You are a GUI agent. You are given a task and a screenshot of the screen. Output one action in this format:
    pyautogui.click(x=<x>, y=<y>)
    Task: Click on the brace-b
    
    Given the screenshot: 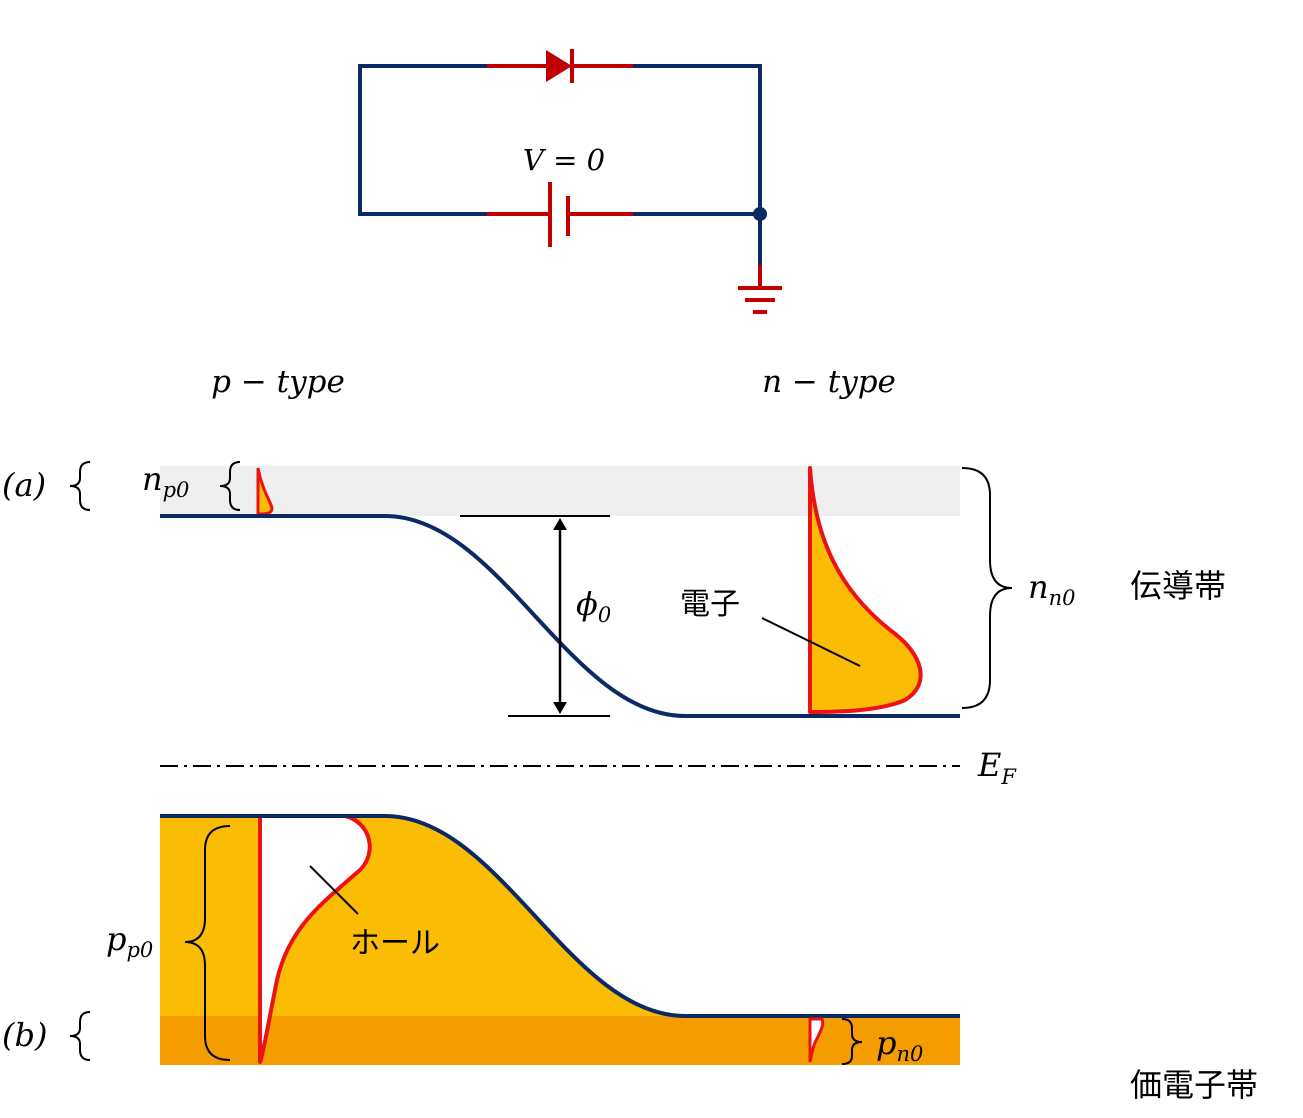 What is the action you would take?
    pyautogui.click(x=80, y=1036)
    